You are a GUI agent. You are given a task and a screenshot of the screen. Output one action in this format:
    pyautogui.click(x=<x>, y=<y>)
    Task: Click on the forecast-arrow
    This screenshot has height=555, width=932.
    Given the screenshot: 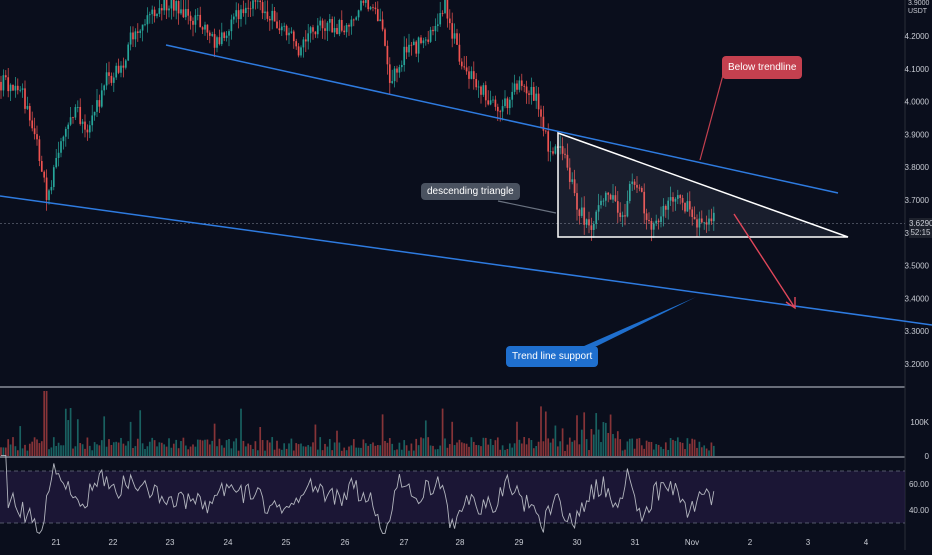 What is the action you would take?
    pyautogui.click(x=764, y=261)
    